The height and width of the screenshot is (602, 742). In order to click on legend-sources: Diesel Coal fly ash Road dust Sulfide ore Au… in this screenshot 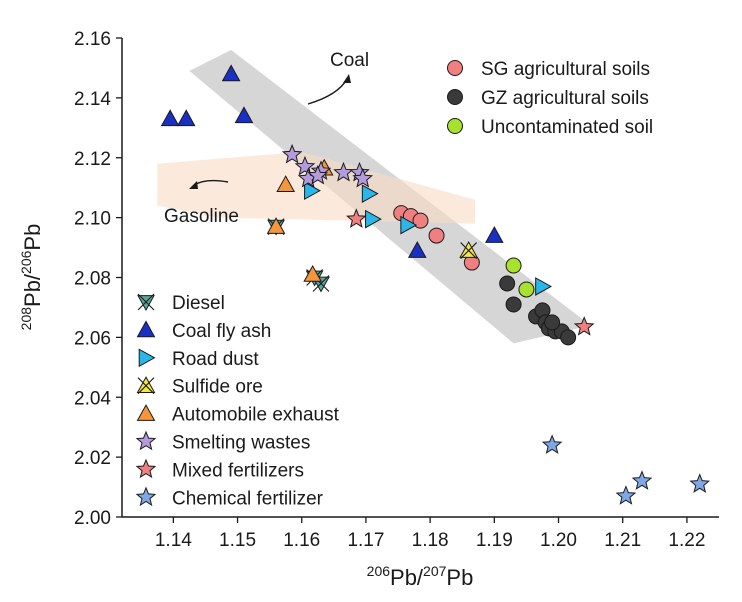, I will do `click(237, 401)`.